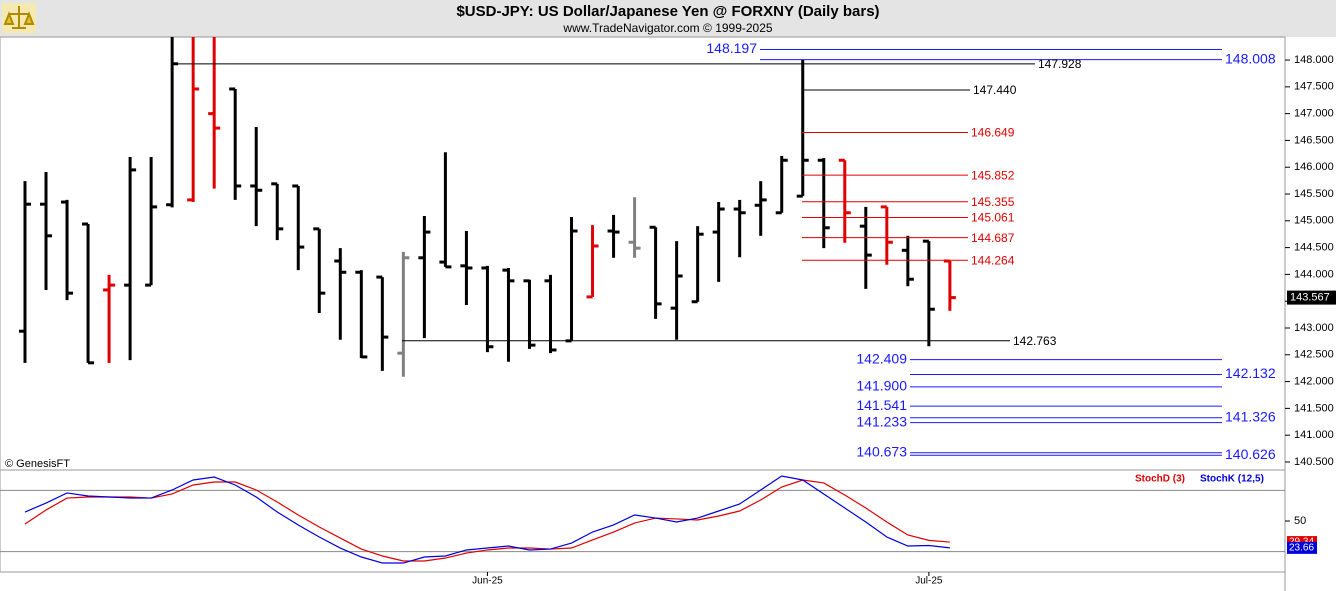  Describe the element at coordinates (881, 386) in the screenshot. I see `level-label: 141.900` at that location.